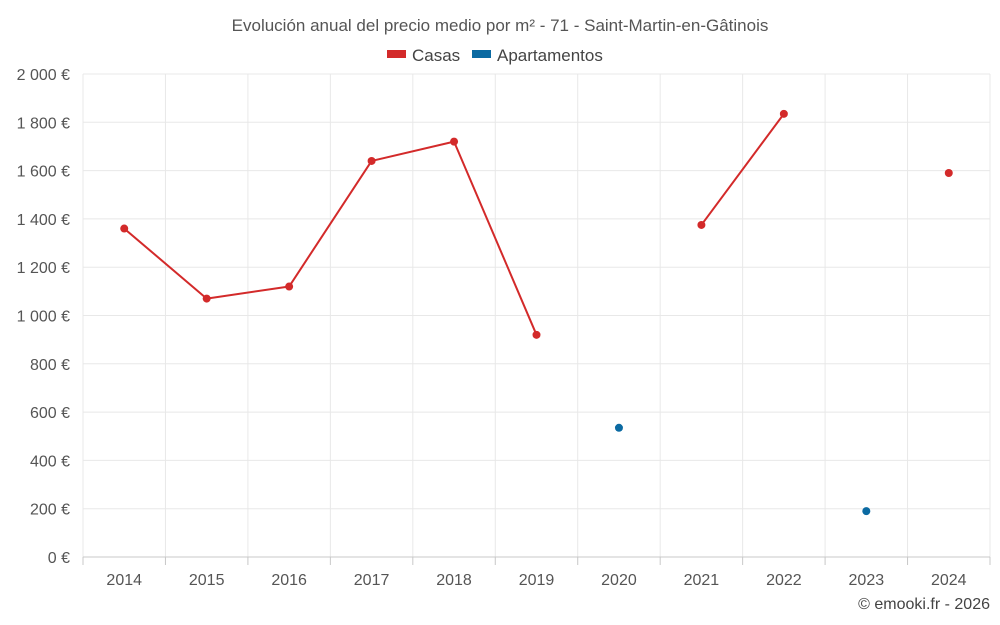 The height and width of the screenshot is (625, 1000). What do you see at coordinates (43, 75) in the screenshot?
I see `y-tick-label: 2 000 €` at bounding box center [43, 75].